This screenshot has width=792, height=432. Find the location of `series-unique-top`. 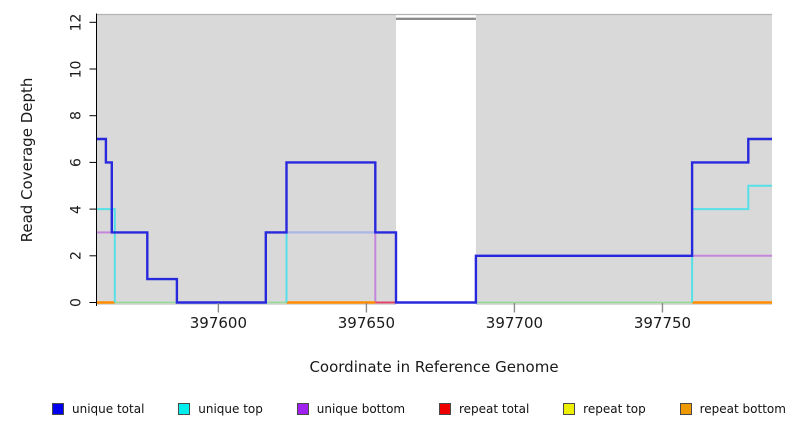

series-unique-top is located at coordinates (106, 255).